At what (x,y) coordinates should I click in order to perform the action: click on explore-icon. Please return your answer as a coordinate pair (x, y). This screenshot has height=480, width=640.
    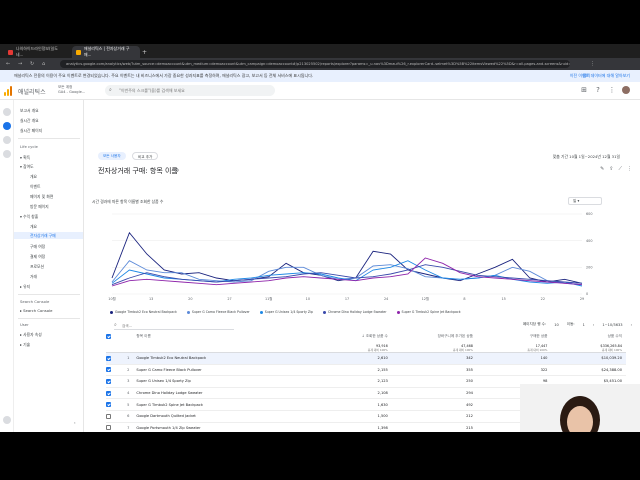
    Looking at the image, I should click on (7, 140).